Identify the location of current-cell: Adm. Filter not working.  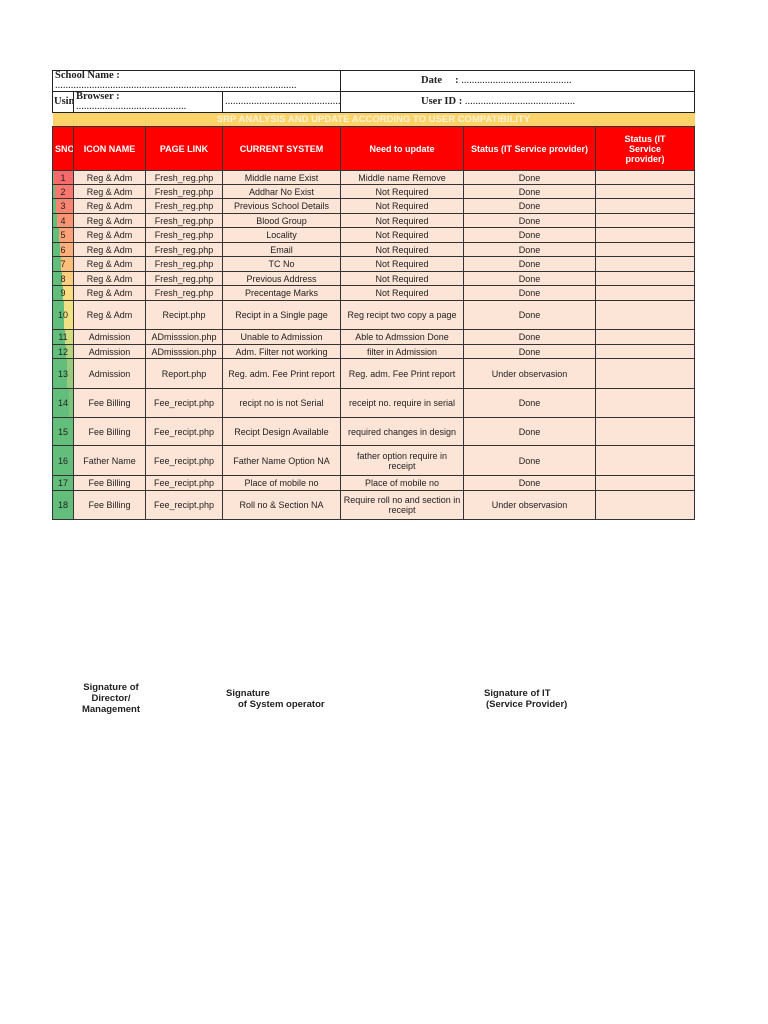
(281, 351).